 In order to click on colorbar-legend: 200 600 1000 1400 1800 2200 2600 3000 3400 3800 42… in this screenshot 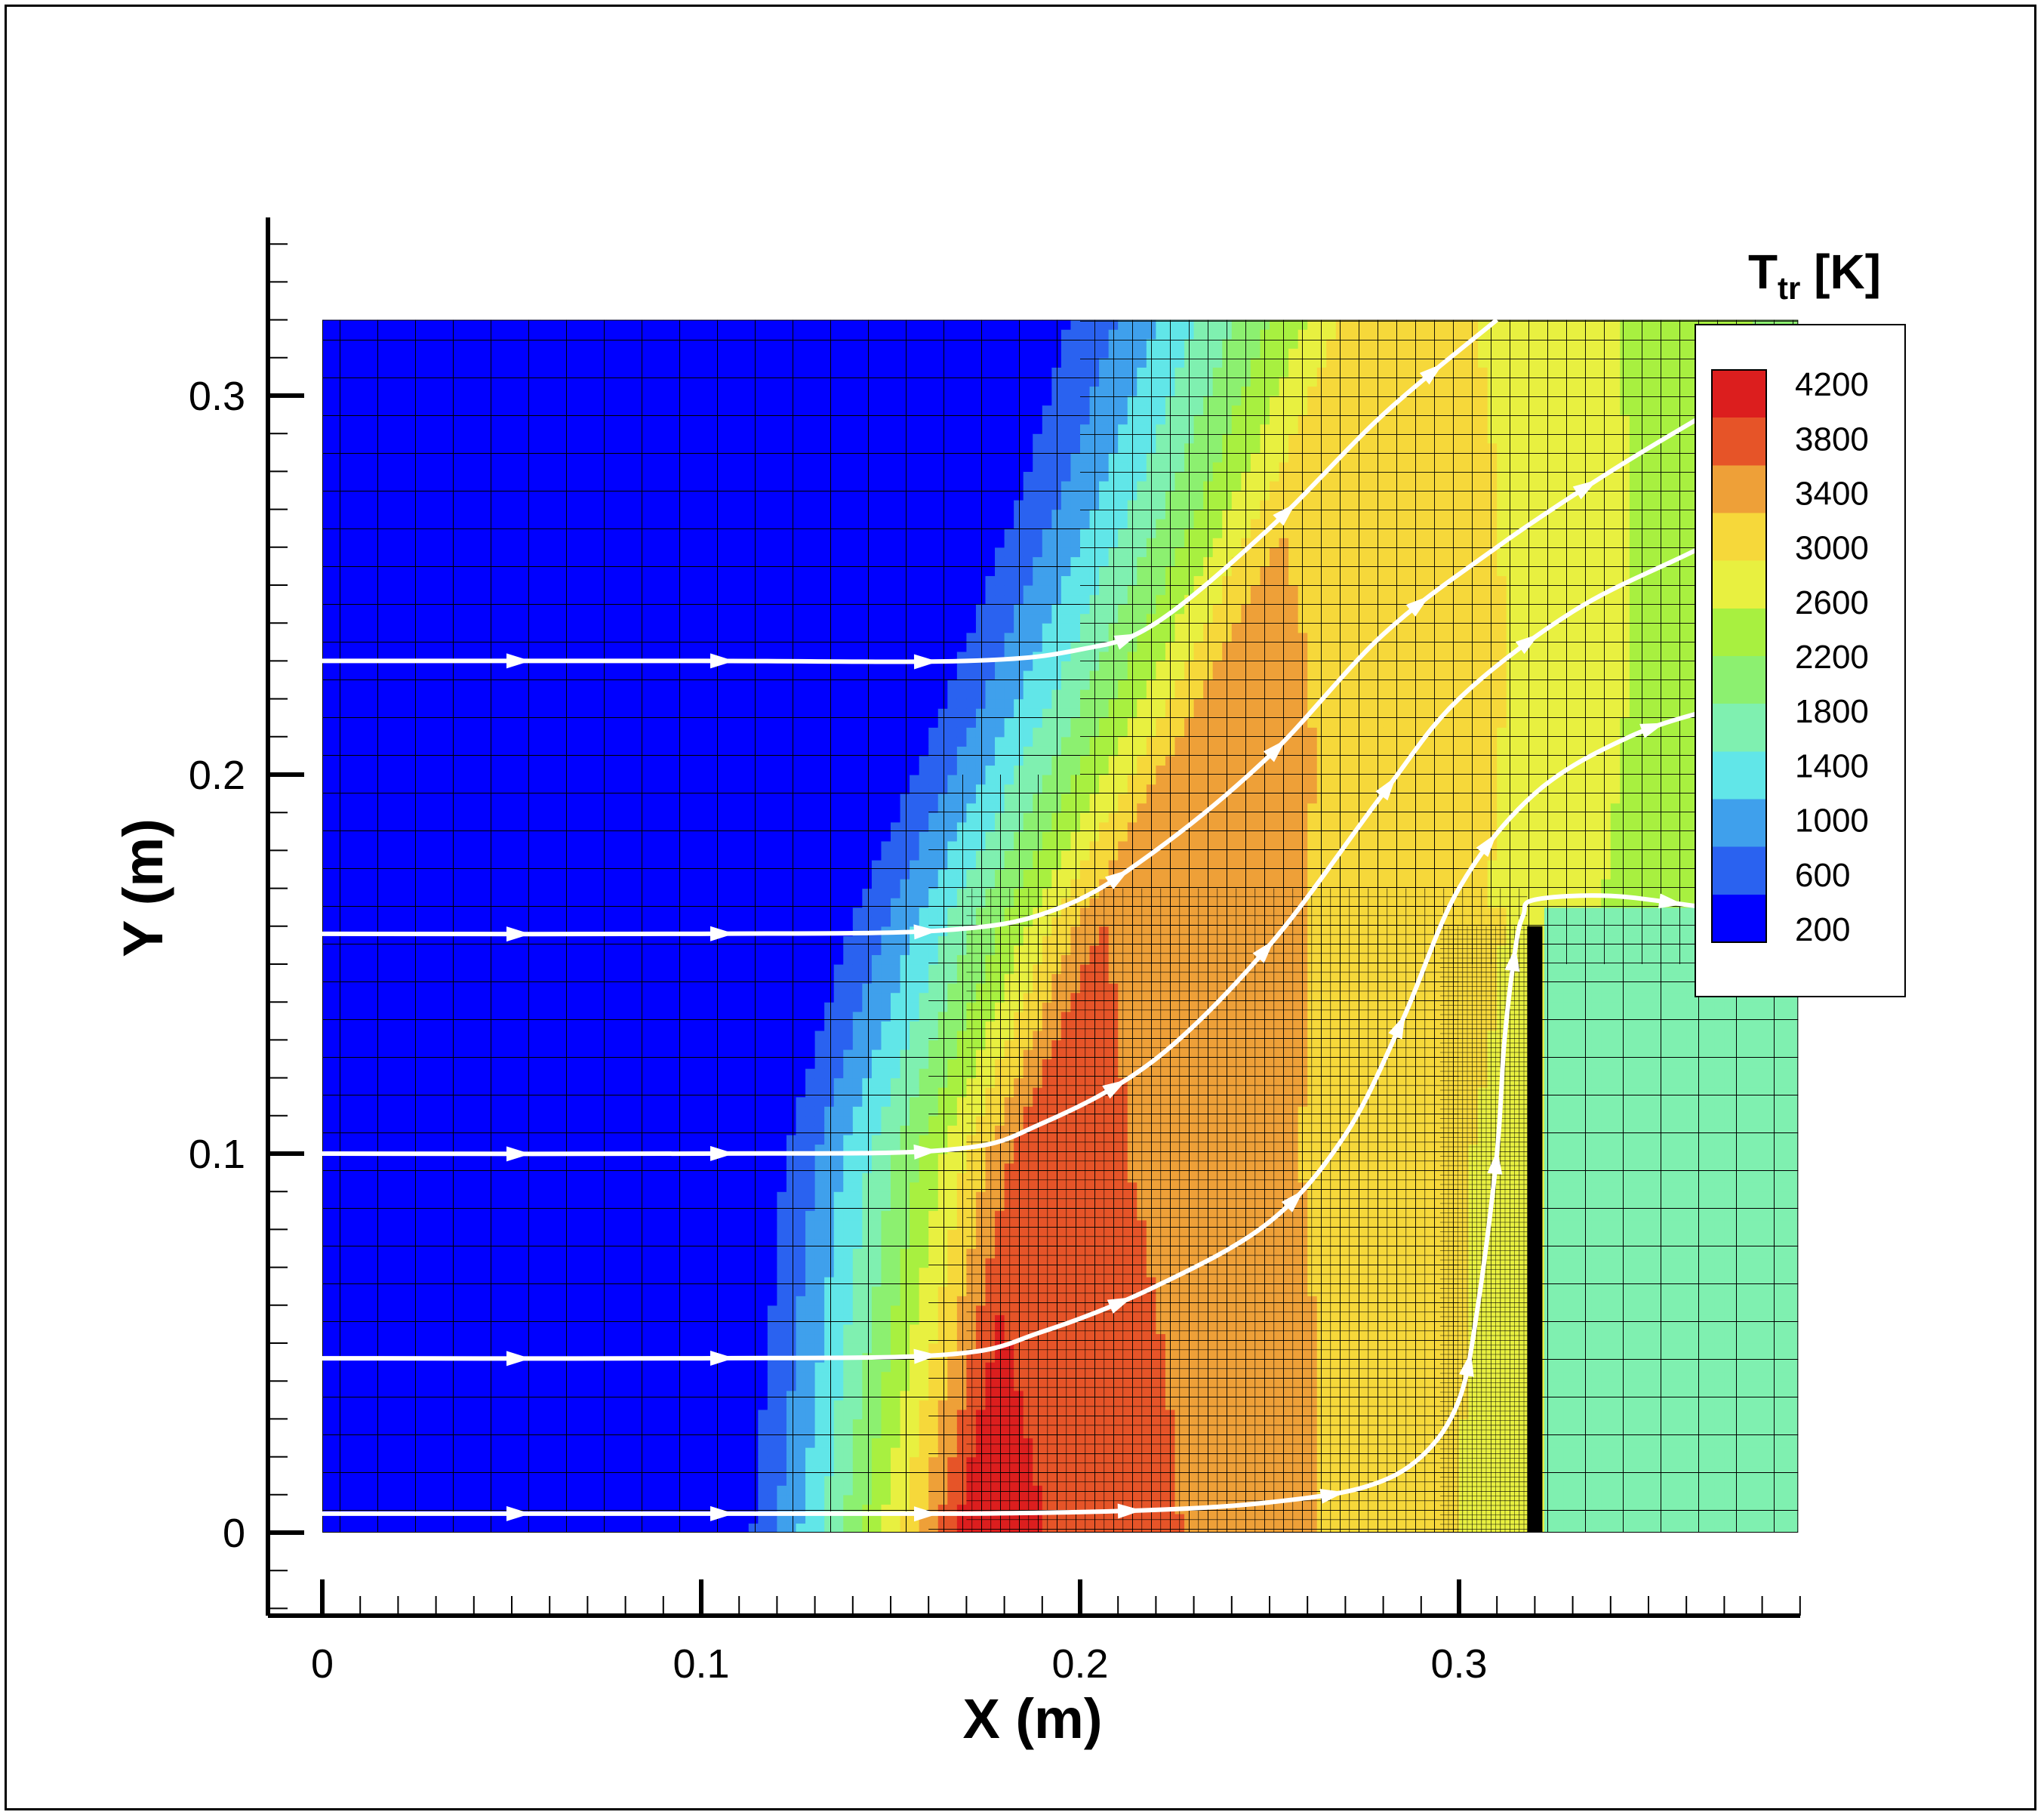, I will do `click(1800, 621)`.